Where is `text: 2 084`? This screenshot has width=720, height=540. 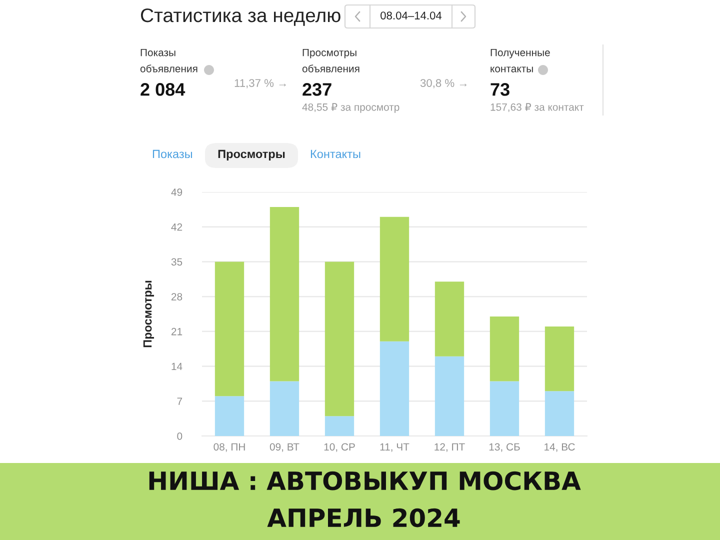 text: 2 084 is located at coordinates (163, 89).